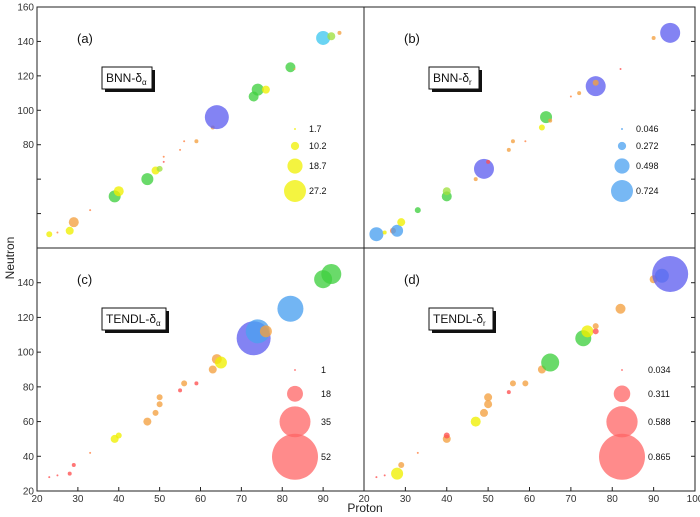  What do you see at coordinates (647, 191) in the screenshot?
I see `legend-label: 0.724` at bounding box center [647, 191].